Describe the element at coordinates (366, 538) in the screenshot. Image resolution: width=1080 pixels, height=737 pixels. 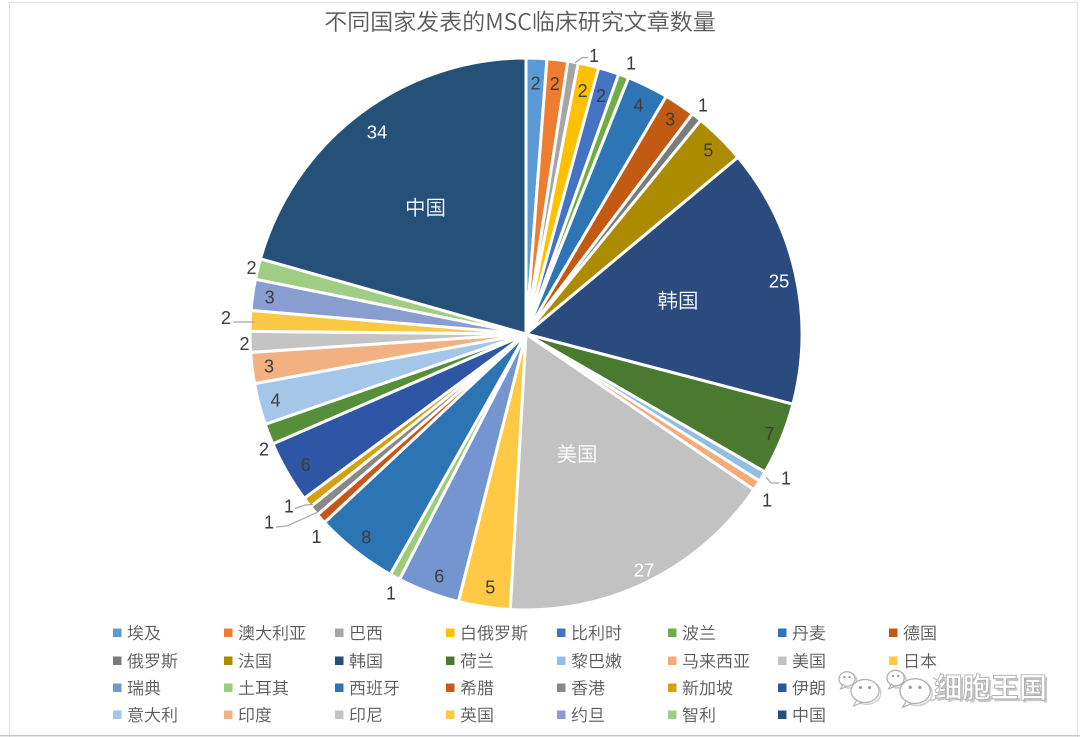
I see `svg-text: 8` at that location.